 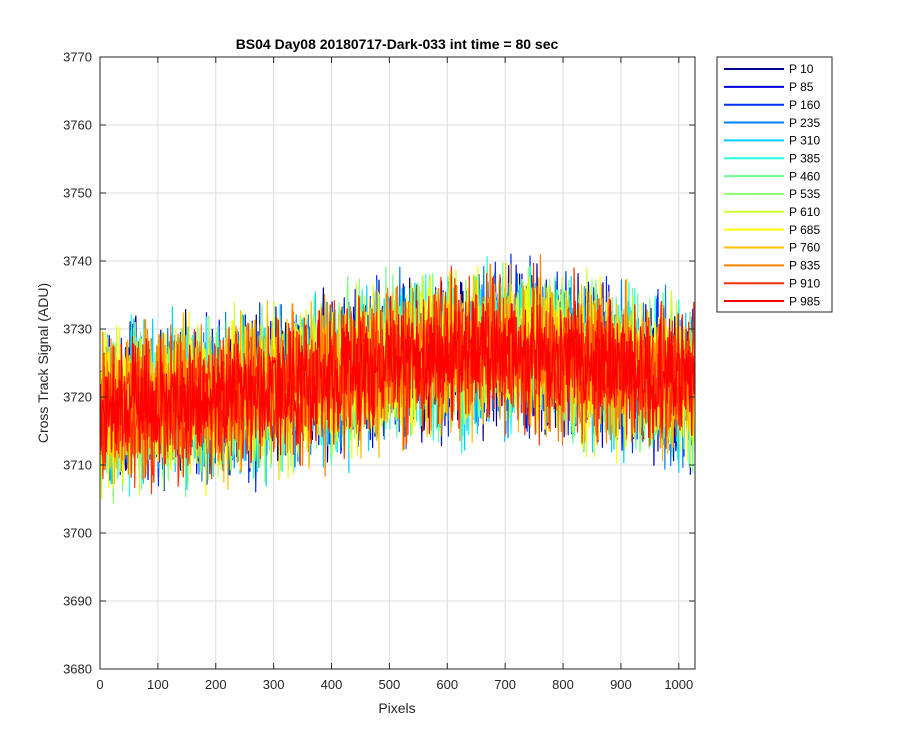 What do you see at coordinates (77, 601) in the screenshot?
I see `y-tick-label: 3690` at bounding box center [77, 601].